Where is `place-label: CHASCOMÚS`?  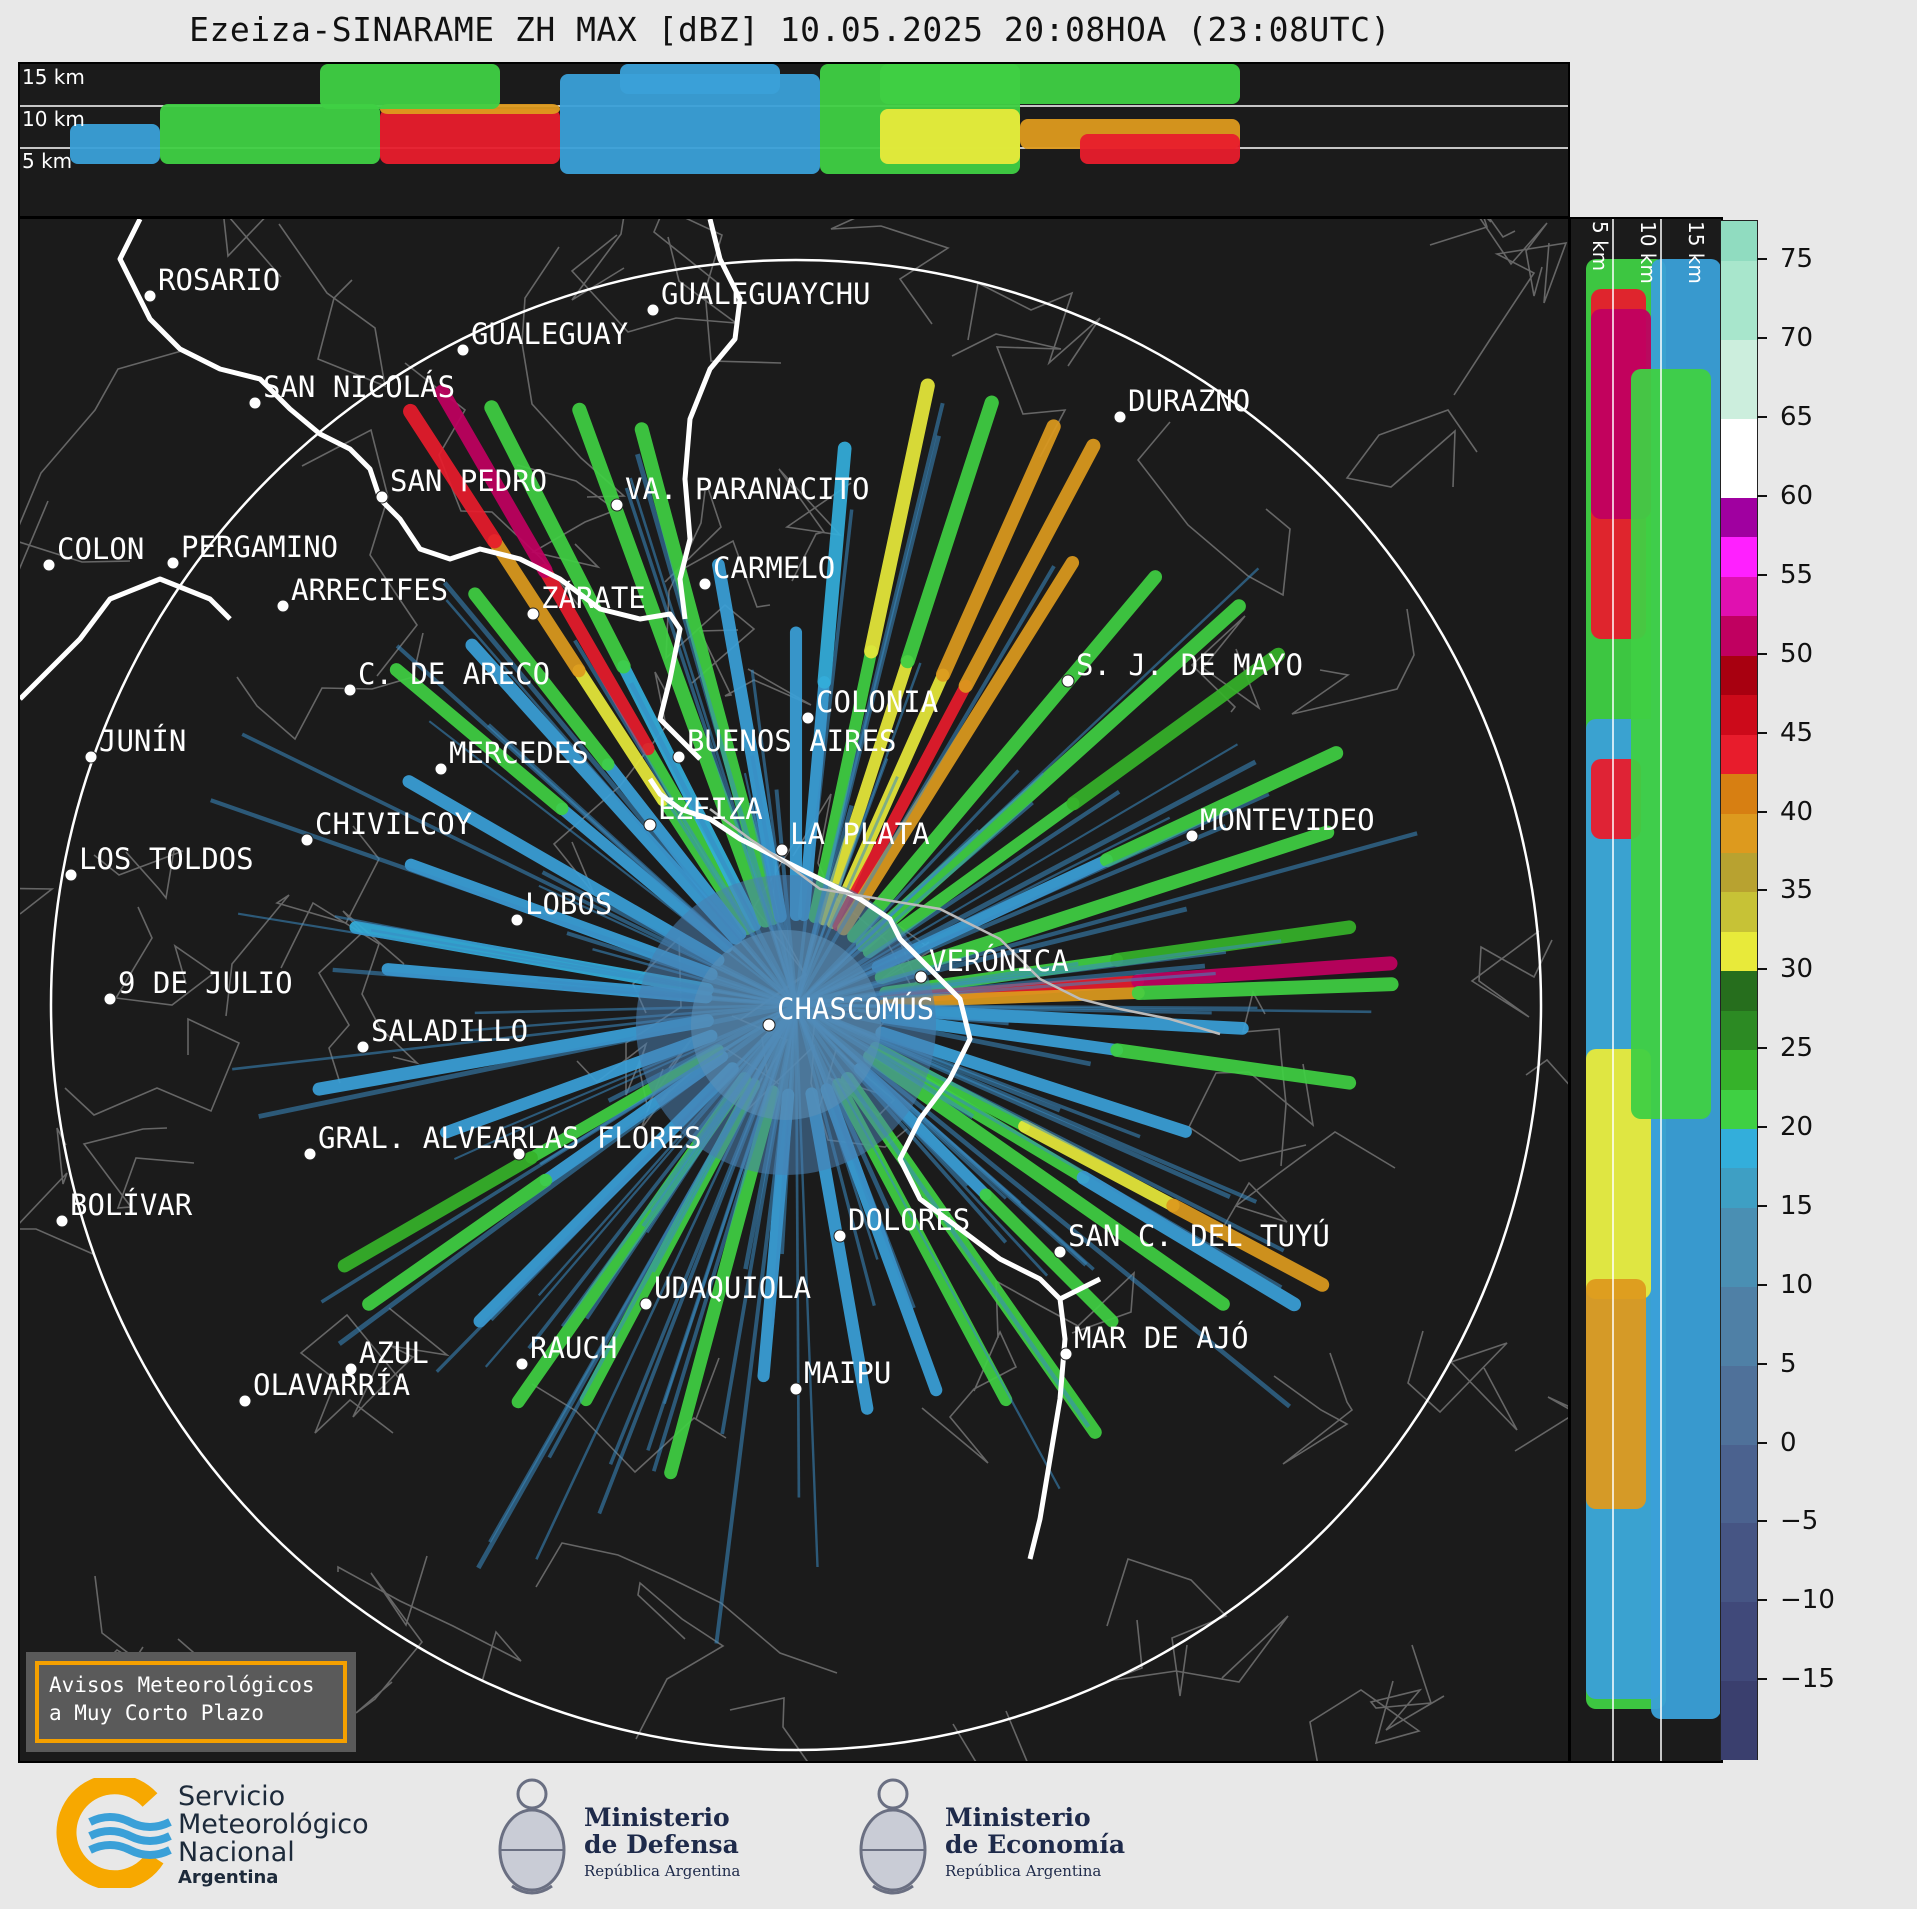
place-label: CHASCOMÚS is located at coordinates (855, 1009).